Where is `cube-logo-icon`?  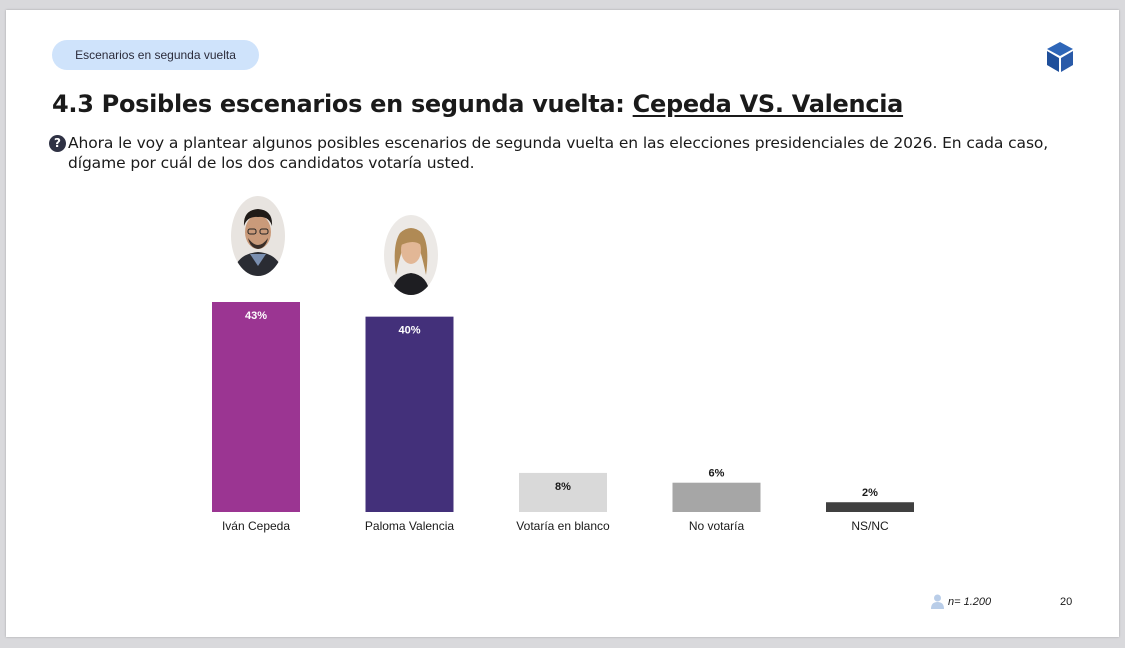
cube-logo-icon is located at coordinates (1060, 57).